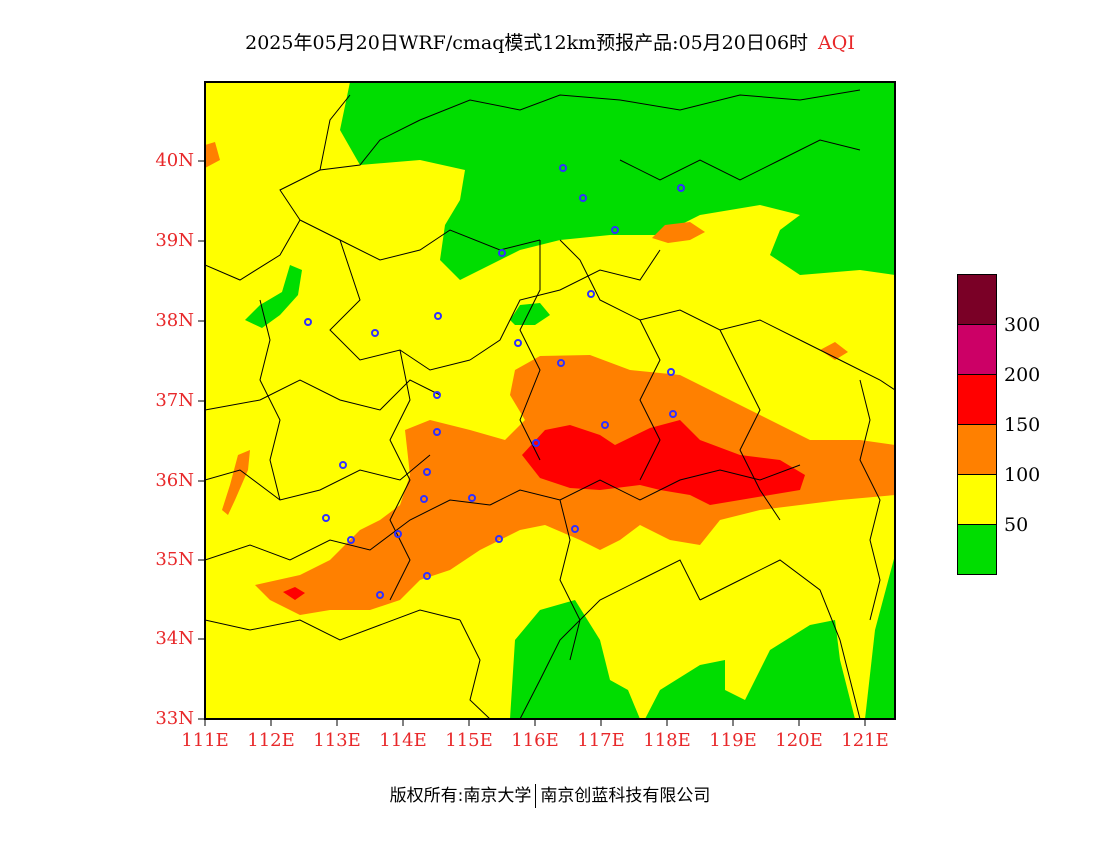  Describe the element at coordinates (836, 43) in the screenshot. I see `title-aqi-tag: AQI` at that location.